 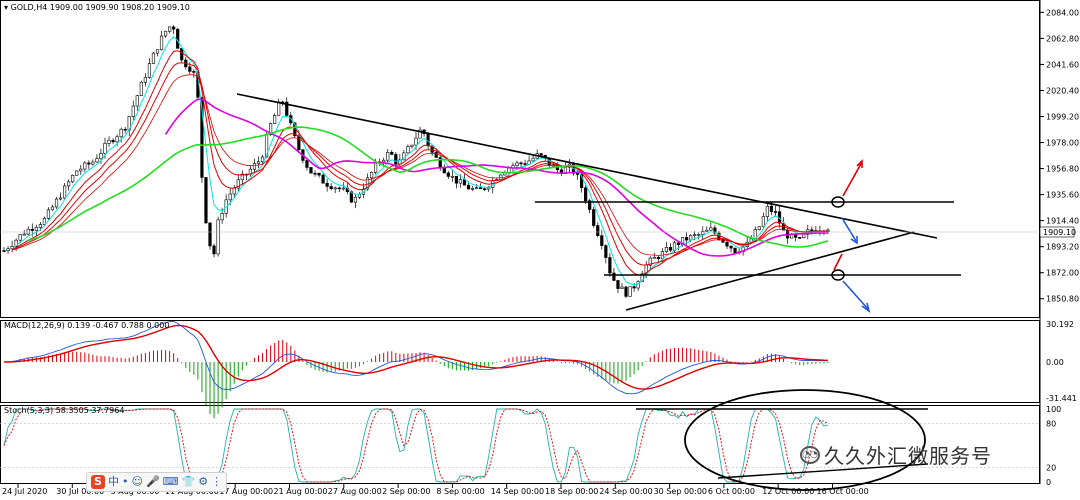 What do you see at coordinates (415, 358) in the screenshot?
I see `macd-line` at bounding box center [415, 358].